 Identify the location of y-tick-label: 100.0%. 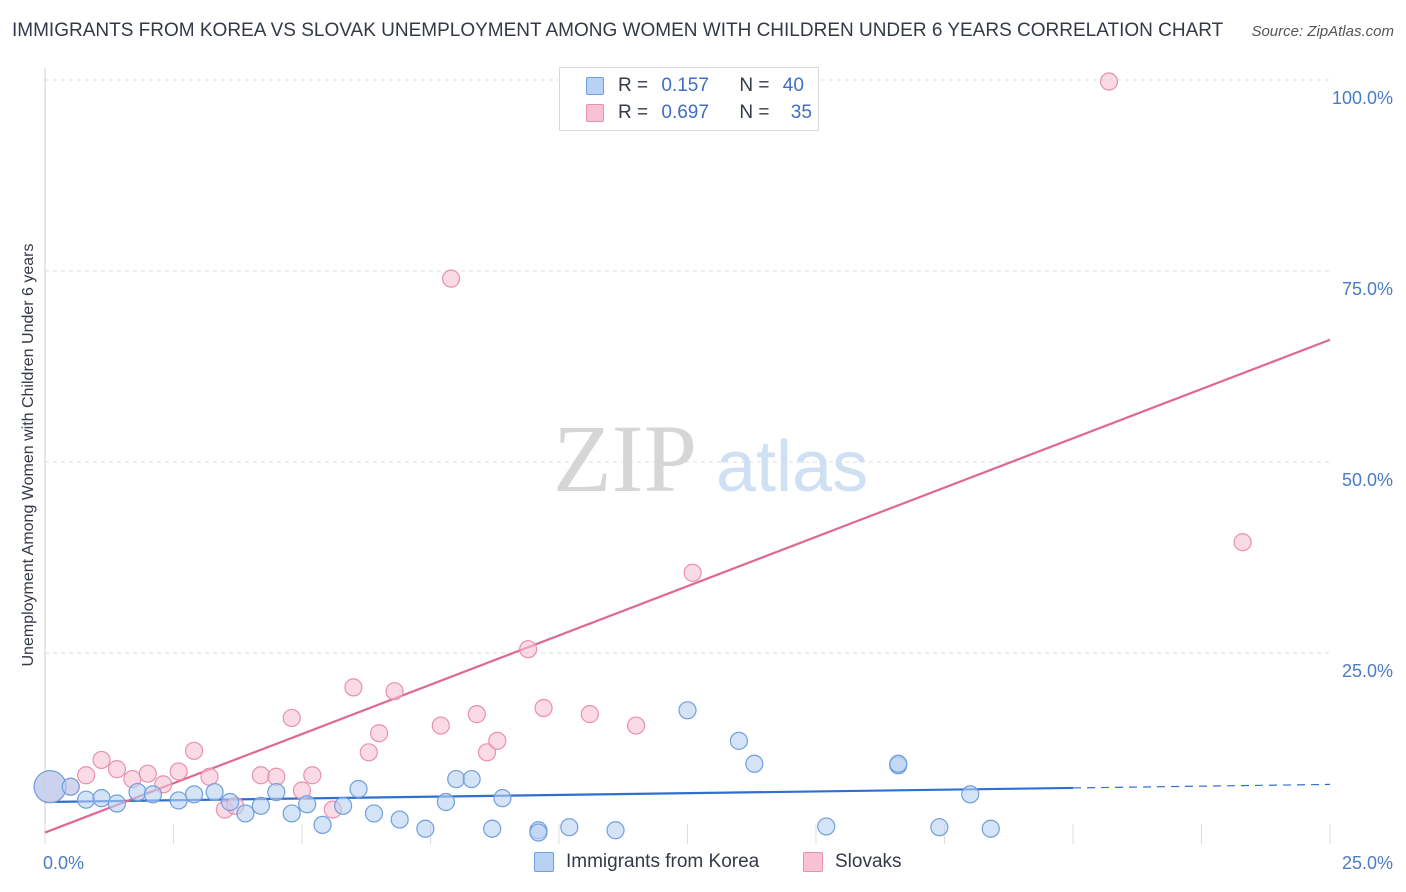
(1362, 98).